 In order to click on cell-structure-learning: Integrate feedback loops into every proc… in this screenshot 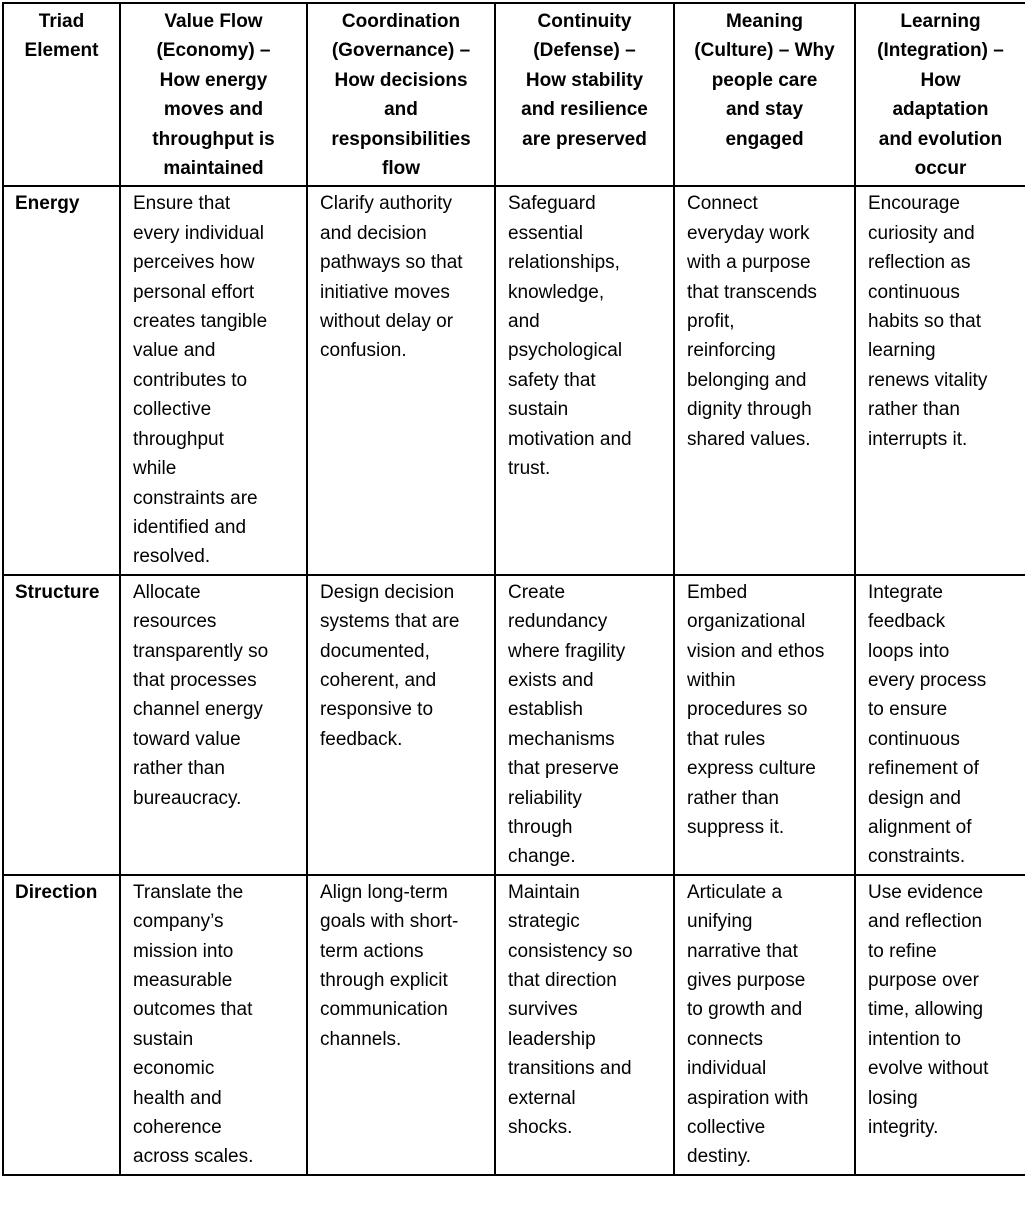, I will do `click(939, 724)`.